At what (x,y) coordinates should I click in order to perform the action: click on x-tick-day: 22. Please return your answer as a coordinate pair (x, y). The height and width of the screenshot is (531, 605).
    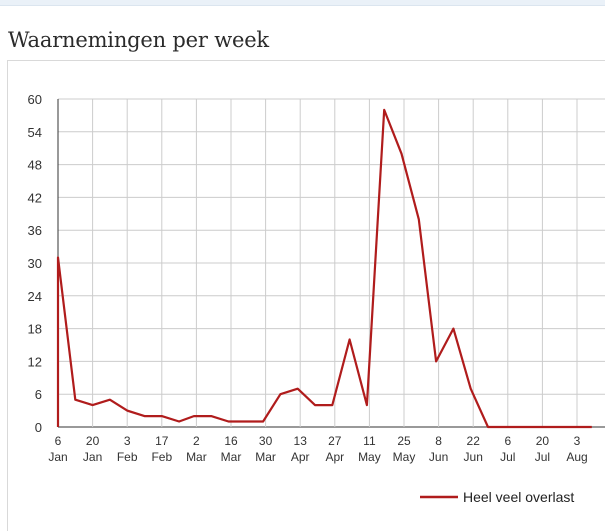
    Looking at the image, I should click on (474, 441).